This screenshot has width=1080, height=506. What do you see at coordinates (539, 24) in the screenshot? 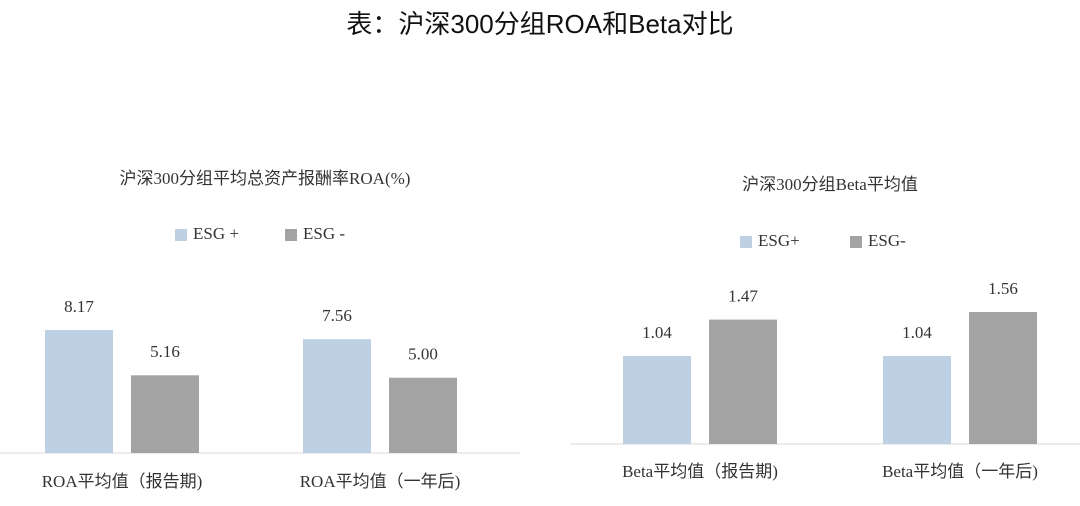
I see `page-title: 表：沪深300分组ROA和Beta对比` at bounding box center [539, 24].